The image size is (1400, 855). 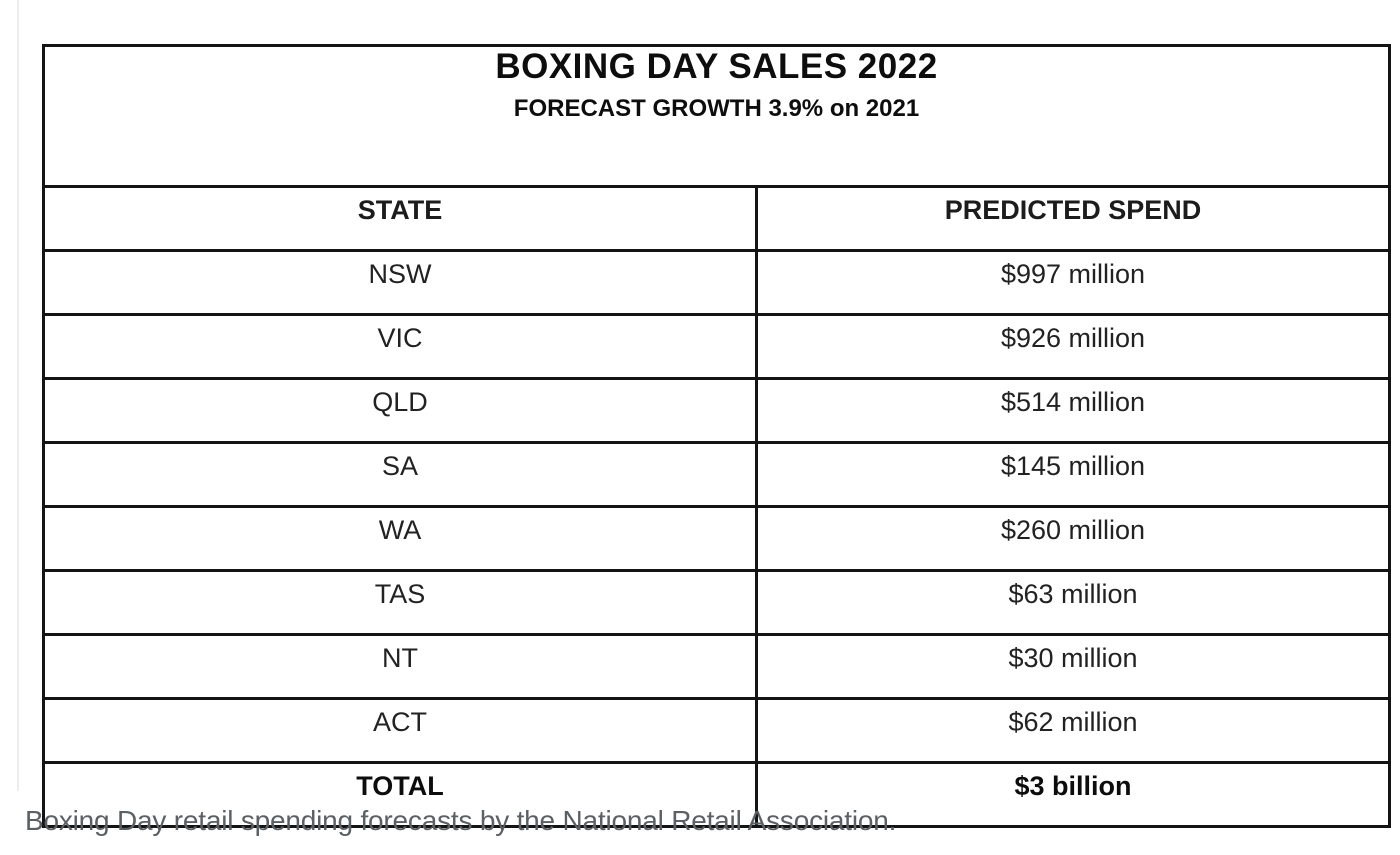 What do you see at coordinates (400, 282) in the screenshot?
I see `state-cell: NSW` at bounding box center [400, 282].